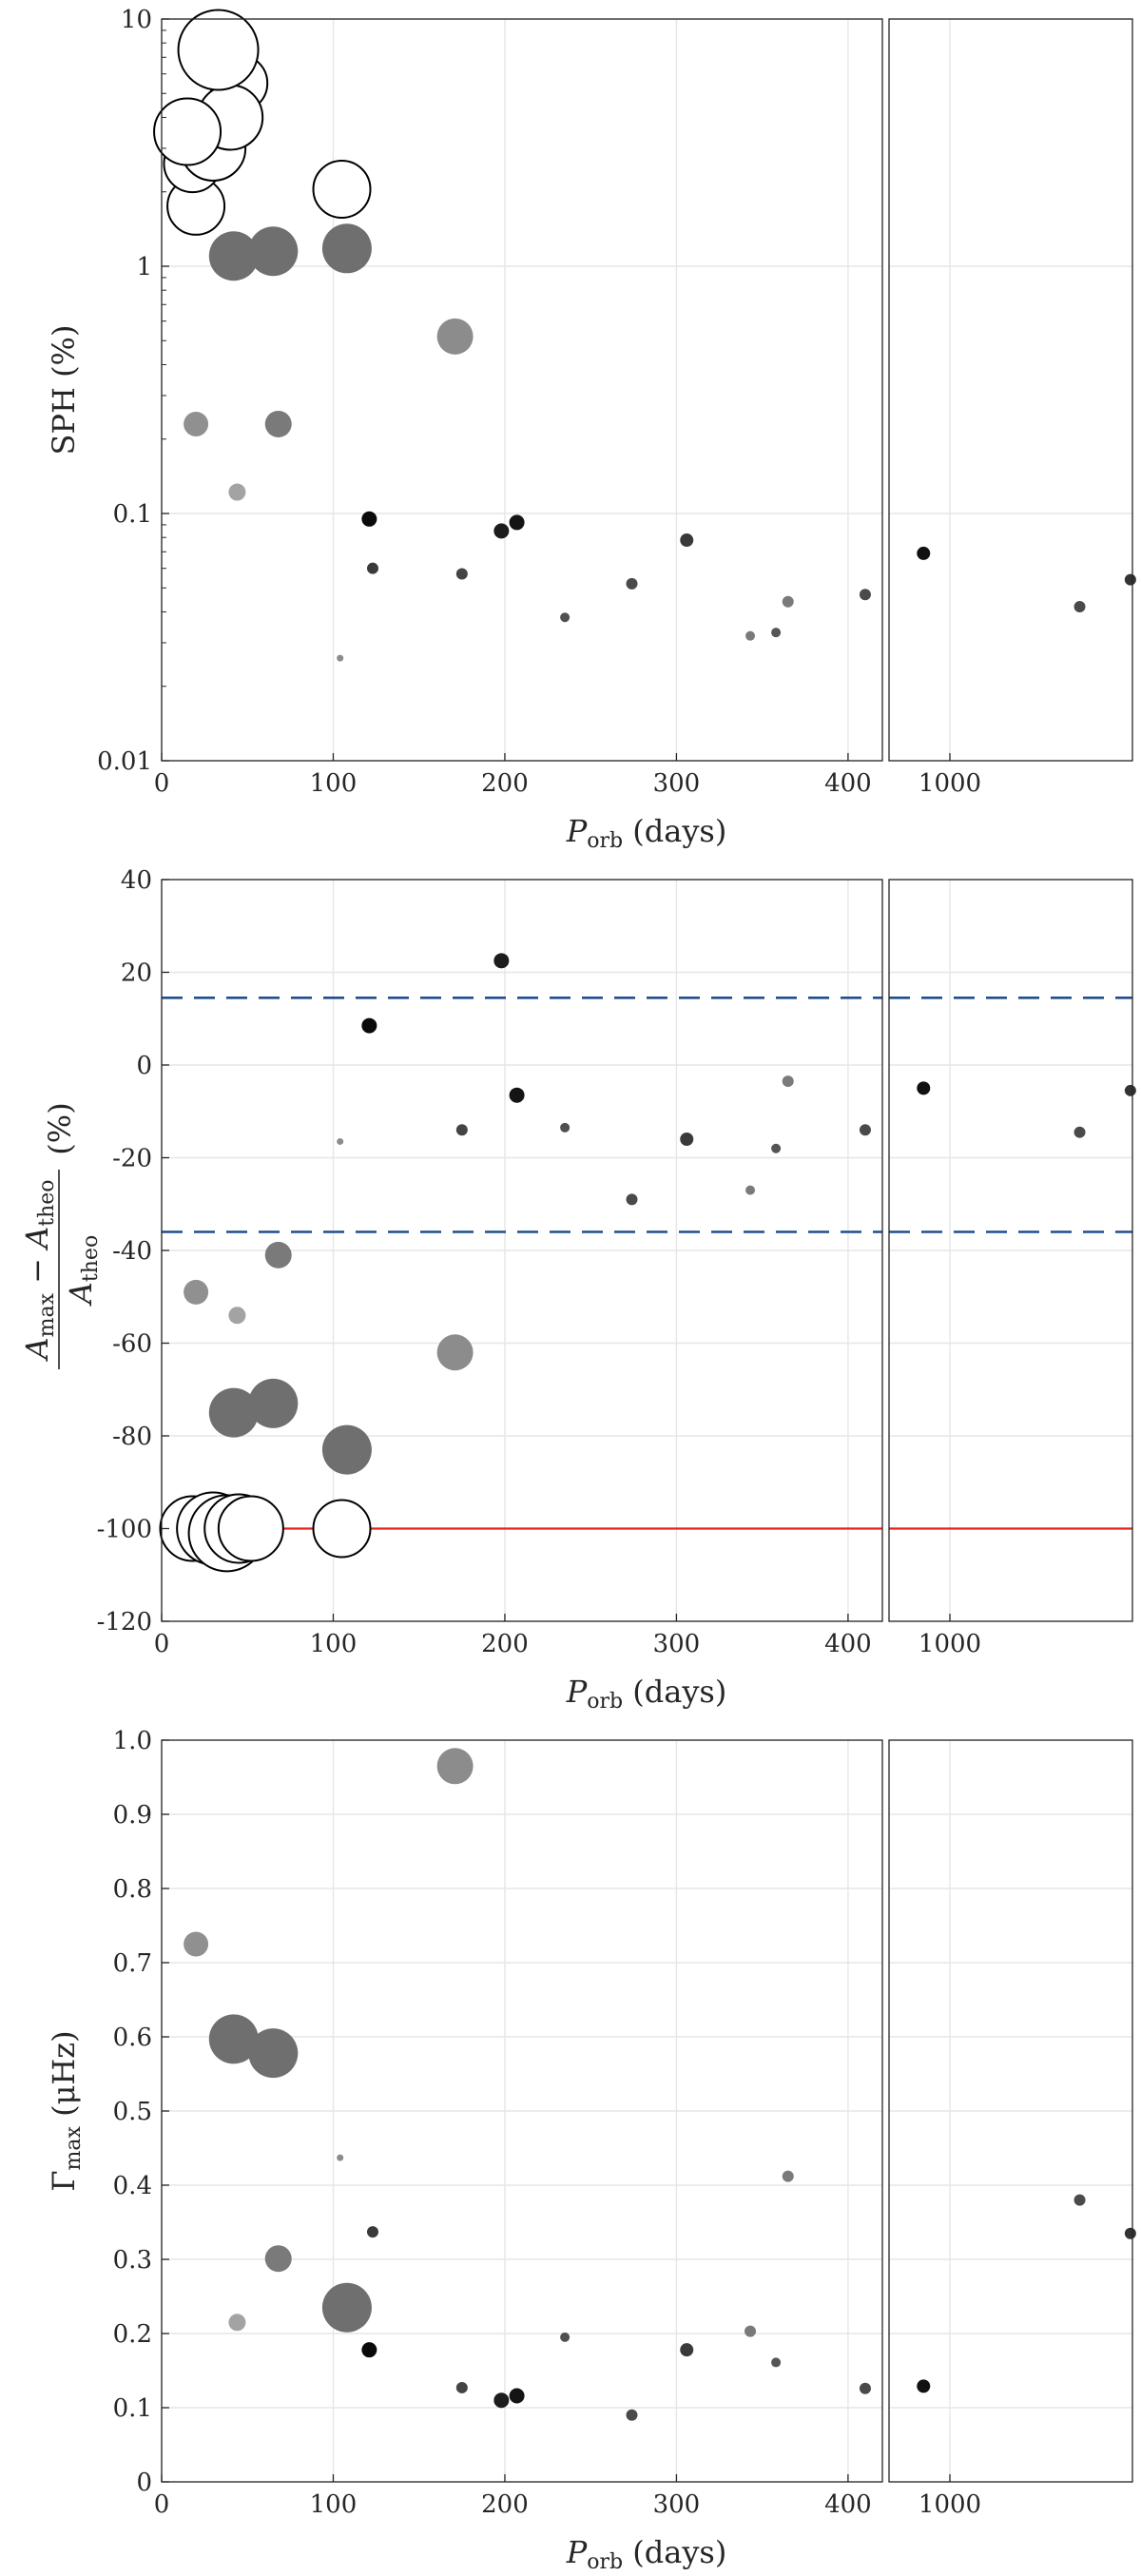  Describe the element at coordinates (132, 2260) in the screenshot. I see `gamma-y-tick-label: 0.3` at that location.